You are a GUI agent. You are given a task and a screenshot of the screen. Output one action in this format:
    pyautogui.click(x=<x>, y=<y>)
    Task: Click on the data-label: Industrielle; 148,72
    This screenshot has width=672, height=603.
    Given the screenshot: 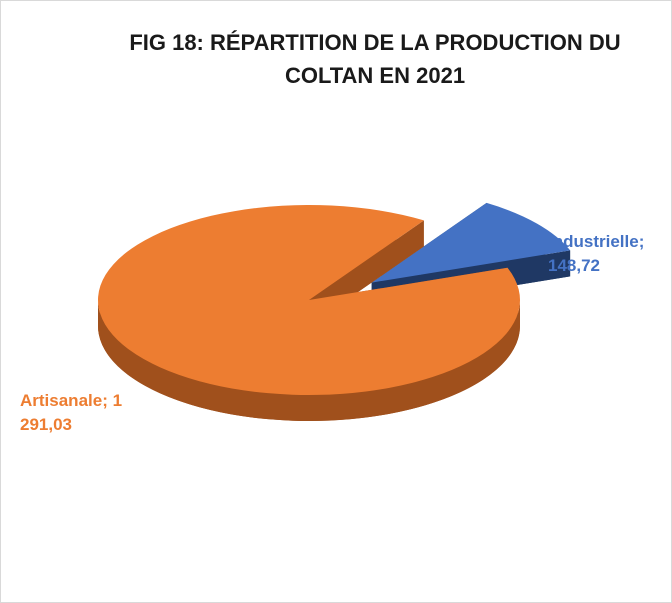 What is the action you would take?
    pyautogui.click(x=600, y=254)
    